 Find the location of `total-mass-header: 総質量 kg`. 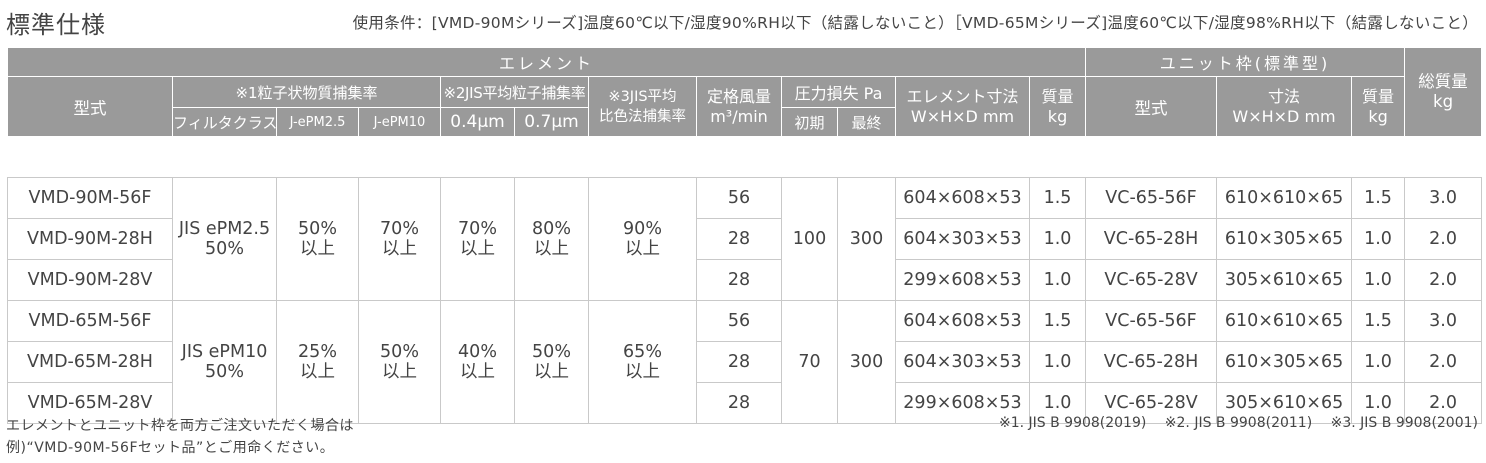

total-mass-header: 総質量 kg is located at coordinates (1443, 92).